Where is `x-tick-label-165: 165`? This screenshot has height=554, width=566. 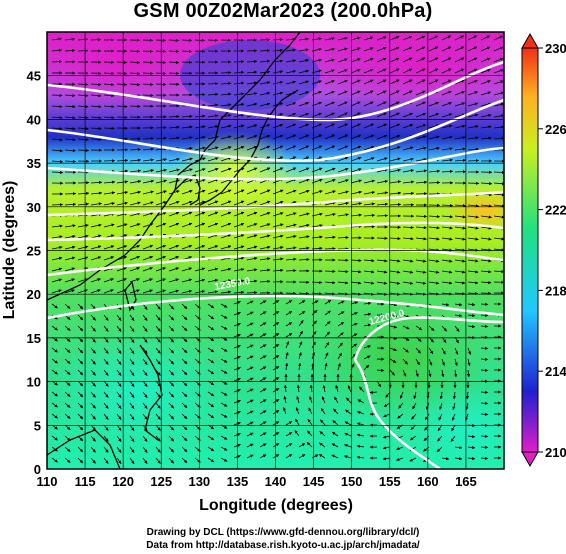 x-tick-label-165: 165 is located at coordinates (466, 481).